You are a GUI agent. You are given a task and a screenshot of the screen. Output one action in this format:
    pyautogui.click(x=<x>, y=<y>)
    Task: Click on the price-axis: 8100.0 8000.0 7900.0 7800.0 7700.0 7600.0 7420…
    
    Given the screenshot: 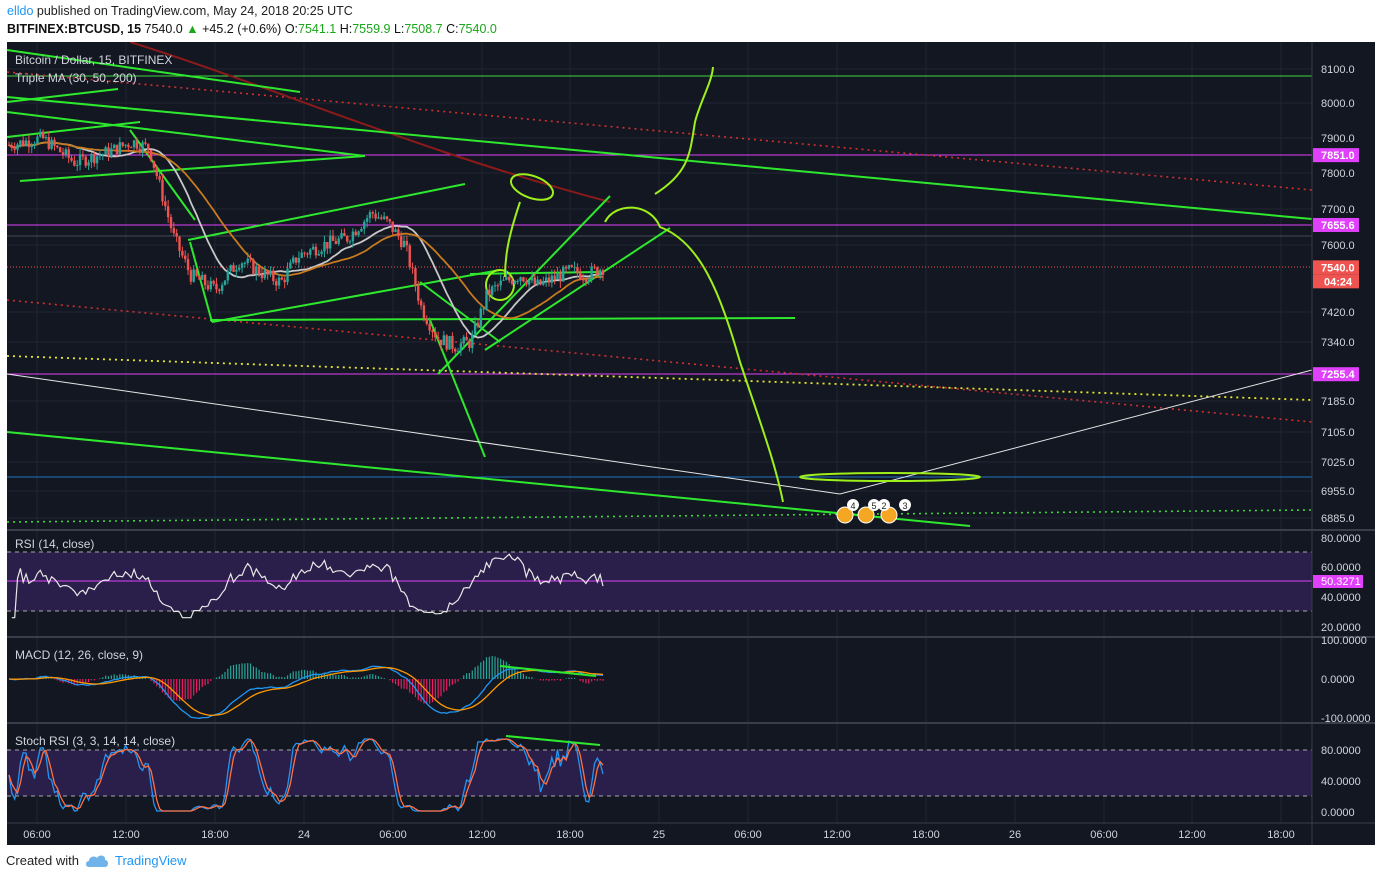 What is the action you would take?
    pyautogui.click(x=1336, y=294)
    